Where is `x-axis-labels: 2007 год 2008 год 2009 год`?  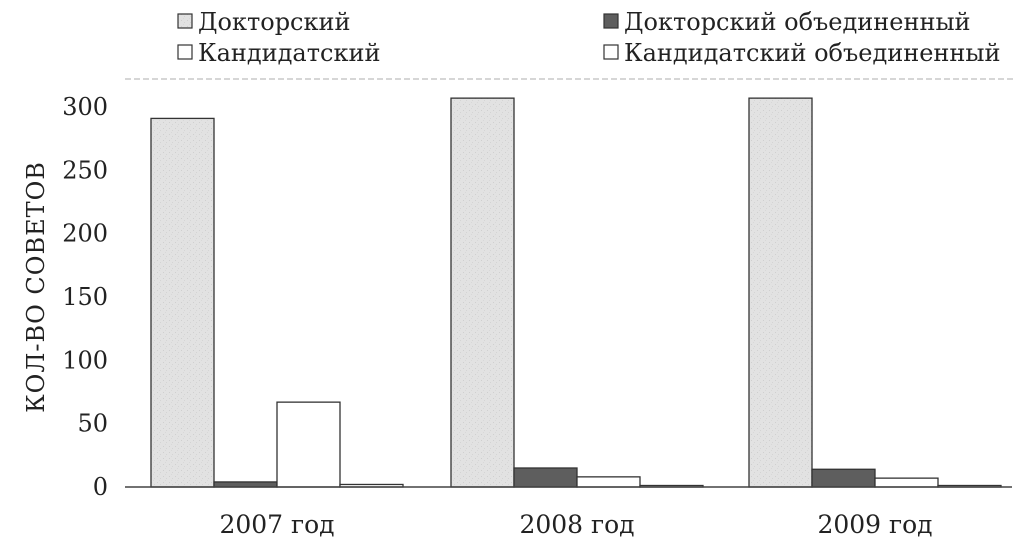 x-axis-labels: 2007 год 2008 год 2009 год is located at coordinates (575, 523).